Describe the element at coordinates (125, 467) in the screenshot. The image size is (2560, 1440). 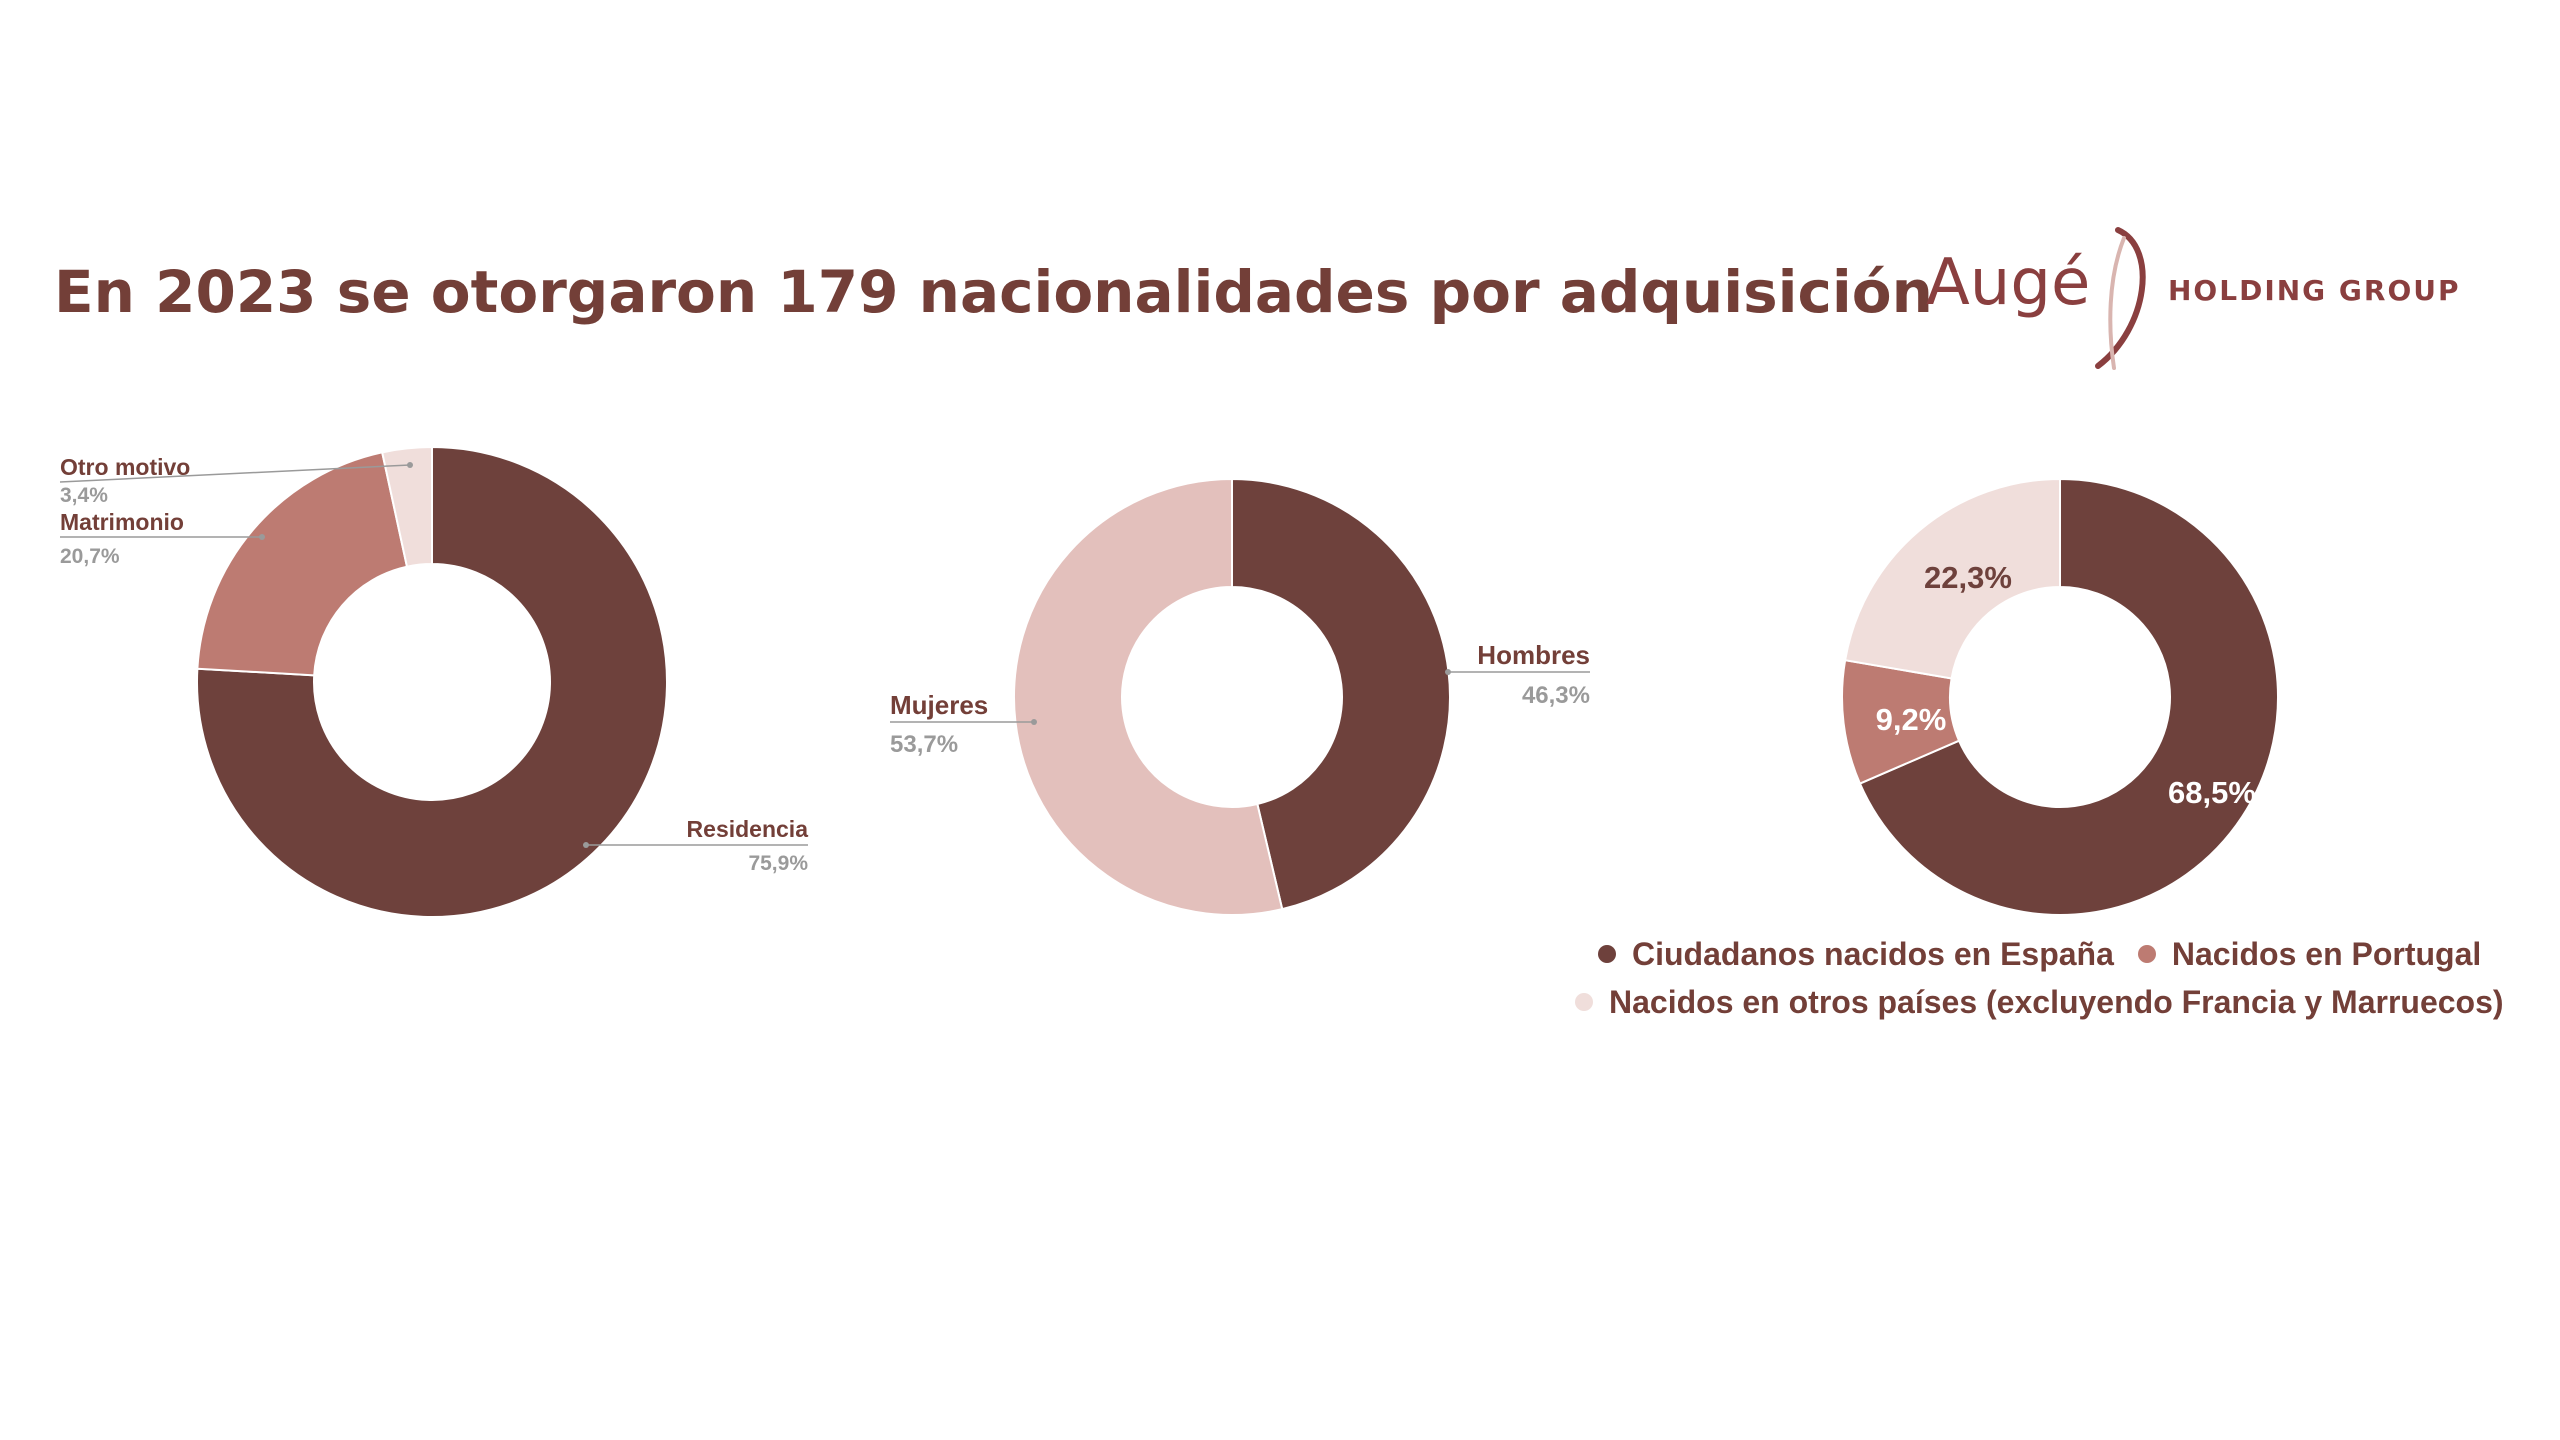
I see `label-otro-motivo: Otro motivo` at that location.